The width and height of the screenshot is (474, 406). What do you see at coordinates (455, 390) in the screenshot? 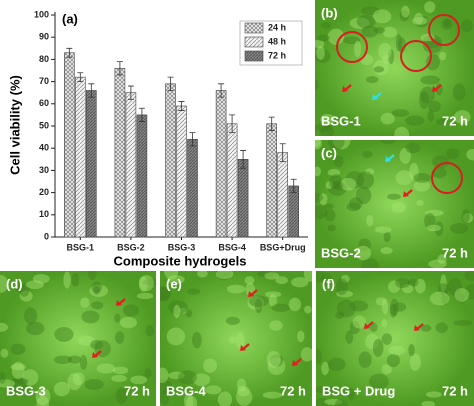
I see `time-label: 72 h` at bounding box center [455, 390].